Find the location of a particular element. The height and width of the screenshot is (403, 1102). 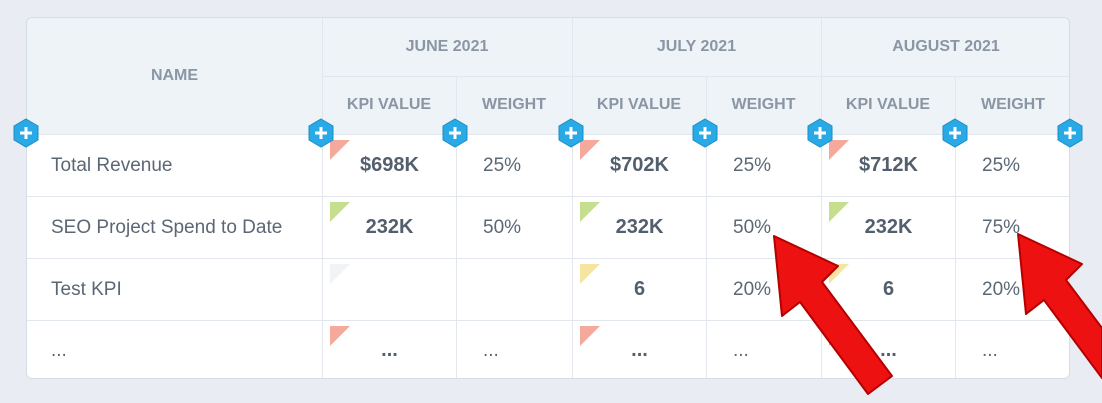

kpi-value-cell: $698K is located at coordinates (389, 165).